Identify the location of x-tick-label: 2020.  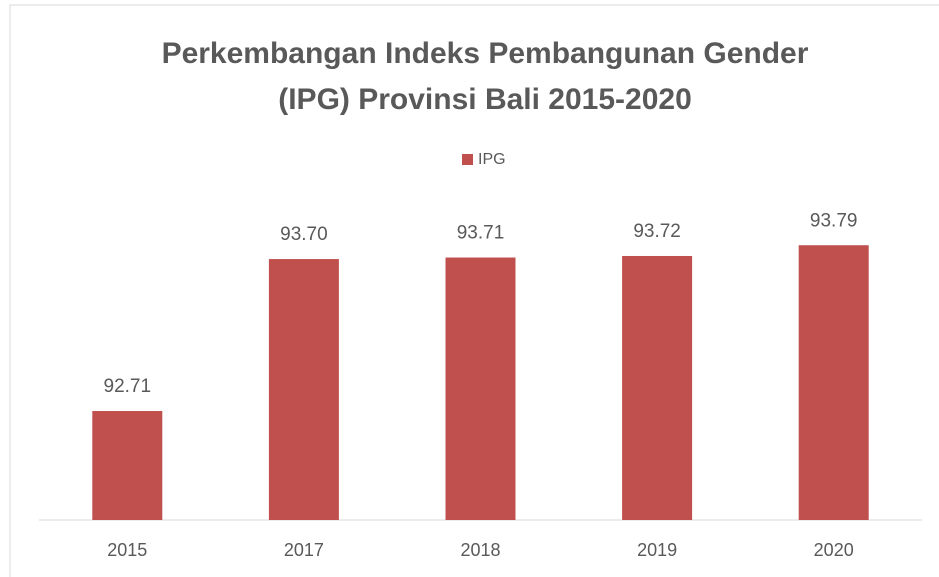
(834, 550).